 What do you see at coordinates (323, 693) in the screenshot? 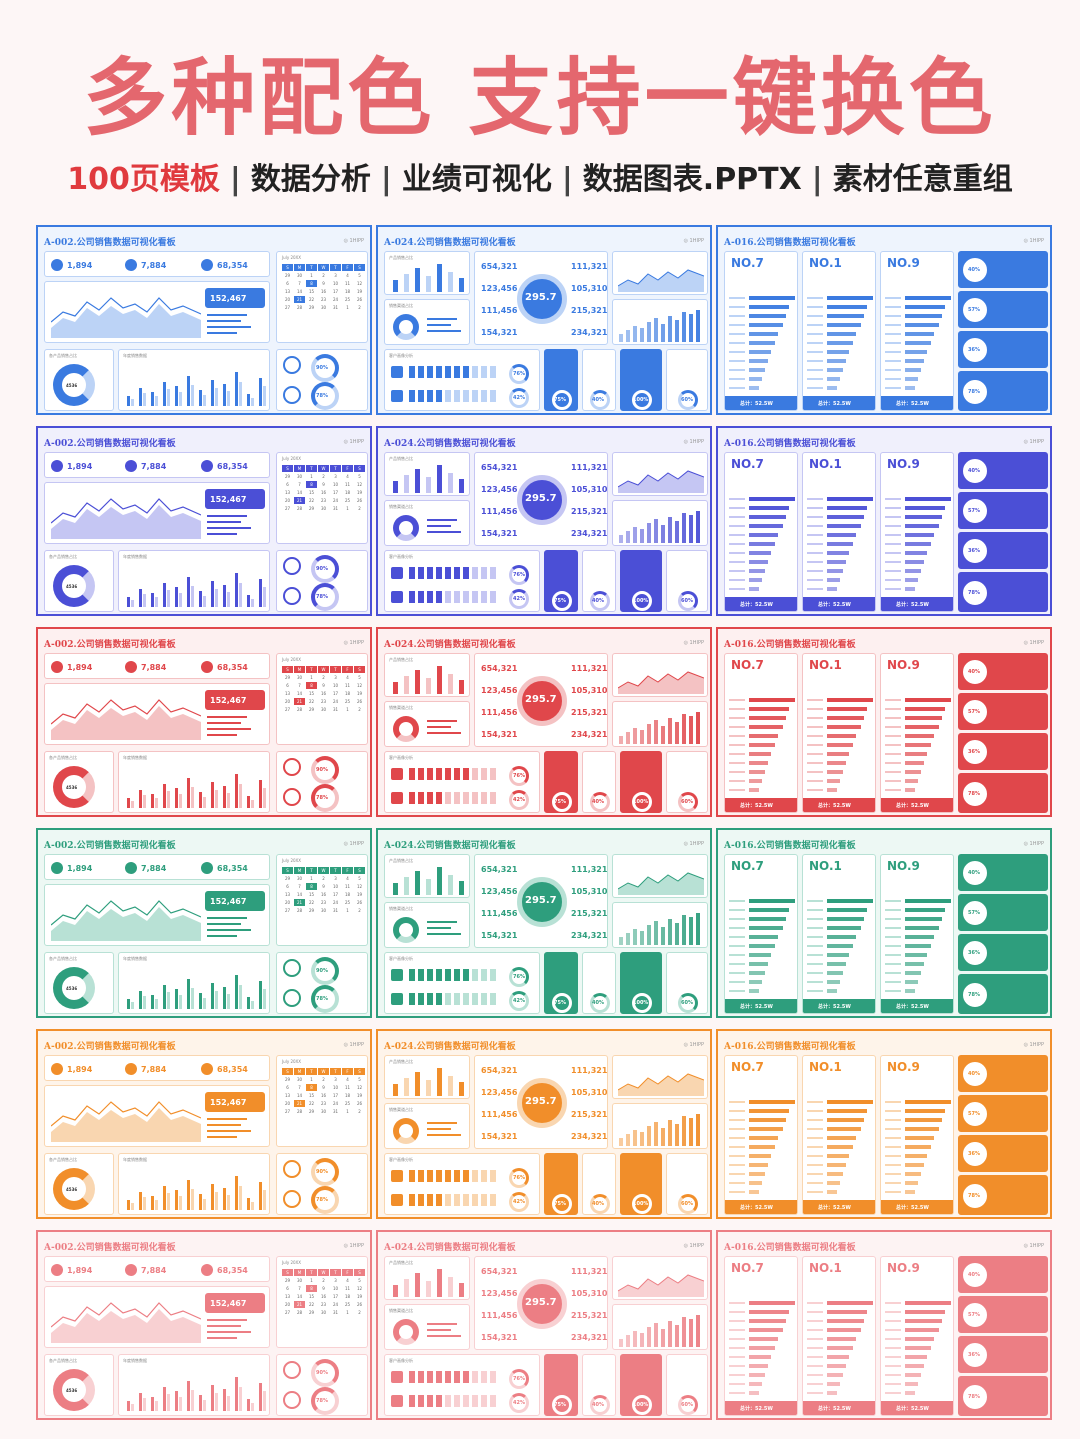
I see `calendar-day: 16` at bounding box center [323, 693].